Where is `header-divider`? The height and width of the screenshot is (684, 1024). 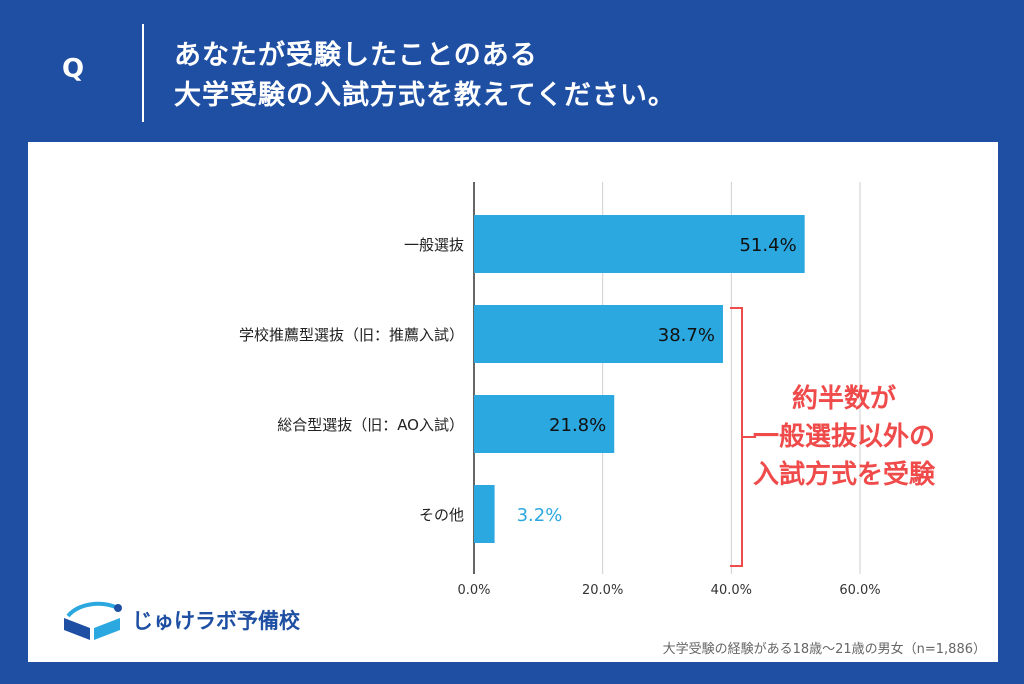 header-divider is located at coordinates (143, 73).